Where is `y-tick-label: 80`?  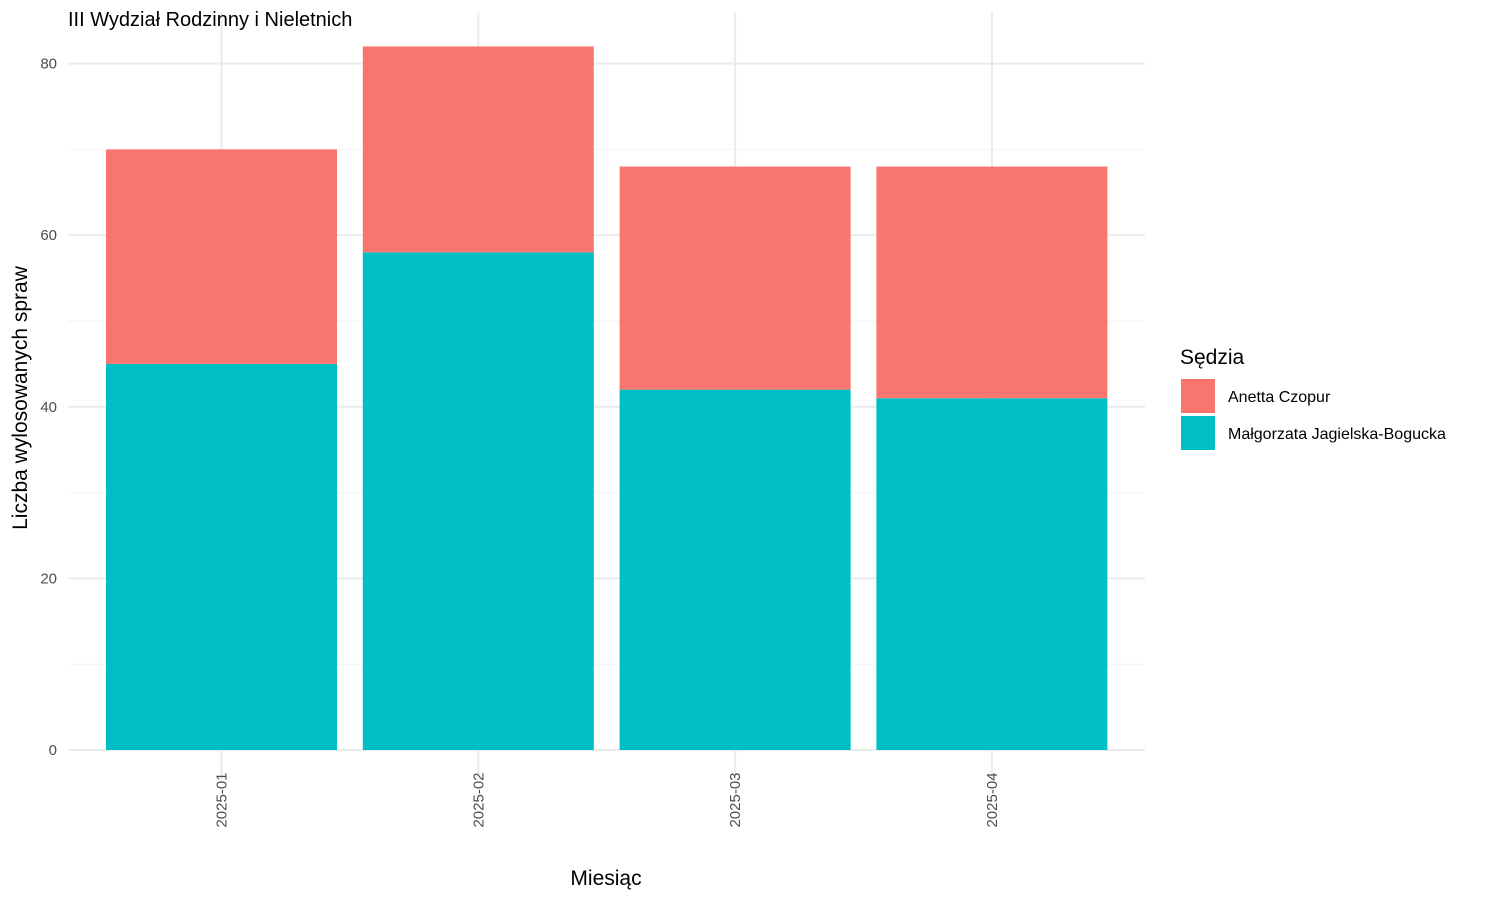 y-tick-label: 80 is located at coordinates (48, 64).